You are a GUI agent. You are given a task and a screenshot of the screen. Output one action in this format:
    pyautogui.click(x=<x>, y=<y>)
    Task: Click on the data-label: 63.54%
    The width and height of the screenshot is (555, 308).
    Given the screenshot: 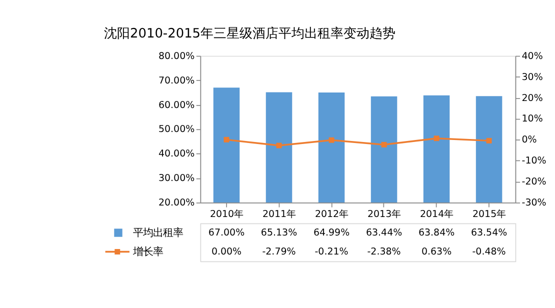 What is the action you would take?
    pyautogui.click(x=489, y=232)
    